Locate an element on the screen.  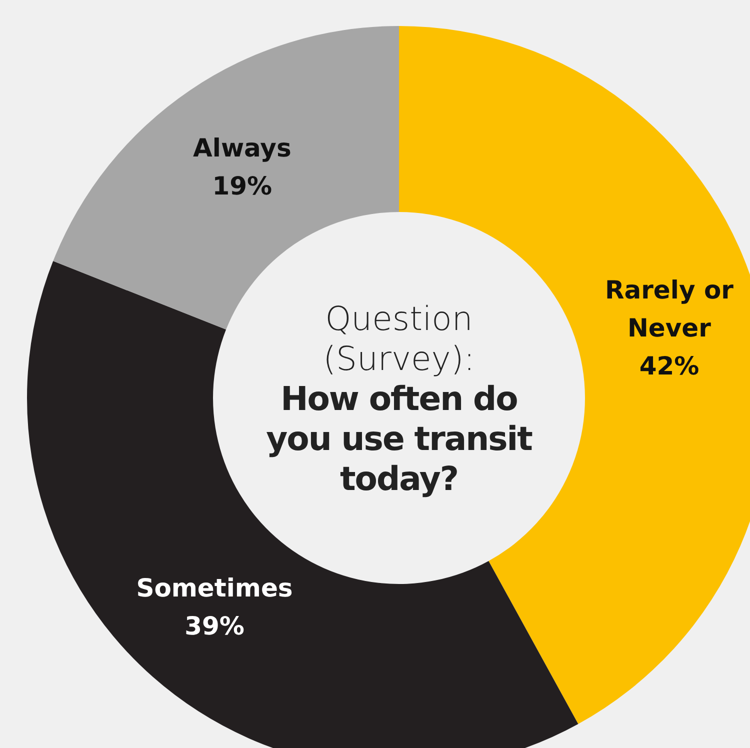
text: How often do you use transit today? is located at coordinates (400, 438).